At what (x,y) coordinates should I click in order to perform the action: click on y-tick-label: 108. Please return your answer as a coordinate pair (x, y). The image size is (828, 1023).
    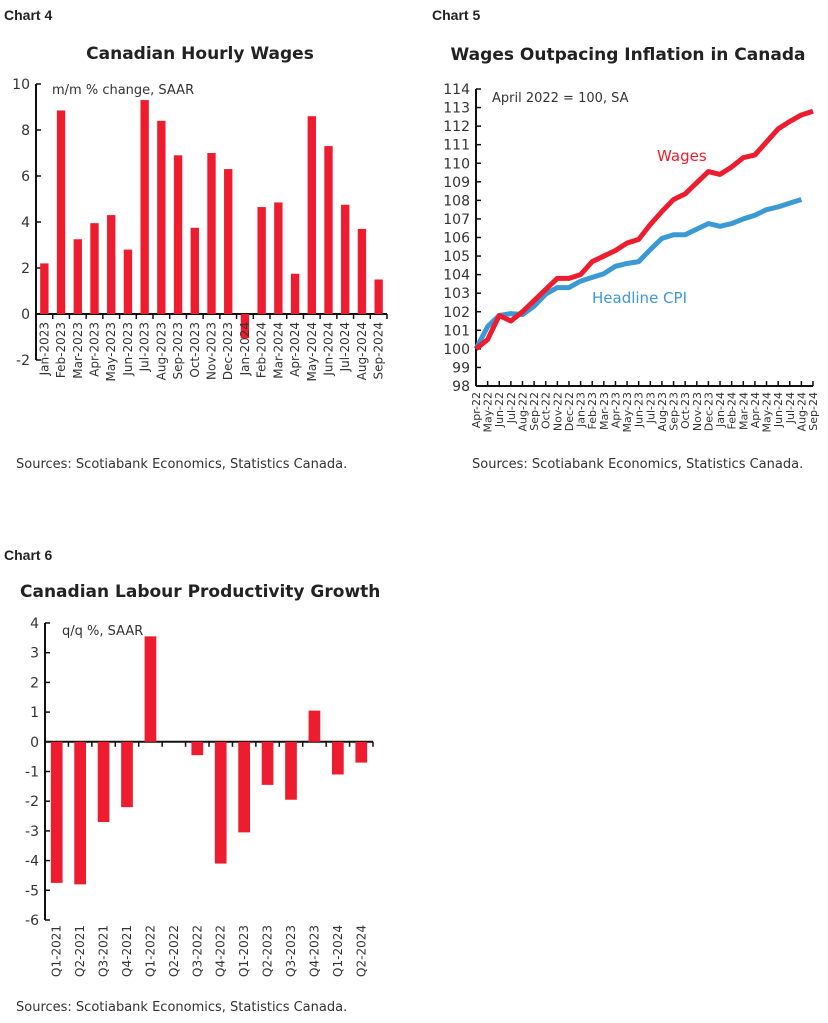
    Looking at the image, I should click on (456, 201).